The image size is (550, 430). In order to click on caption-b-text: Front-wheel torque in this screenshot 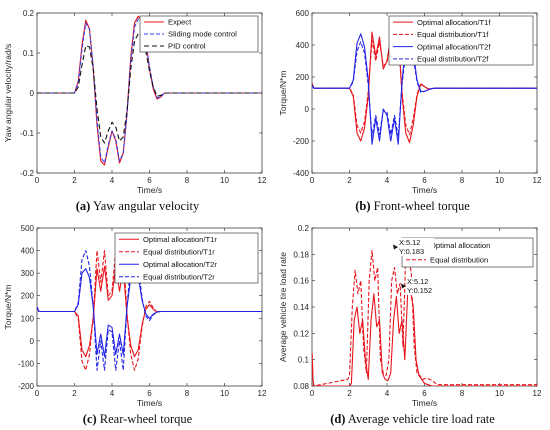, I will do `click(421, 206)`.